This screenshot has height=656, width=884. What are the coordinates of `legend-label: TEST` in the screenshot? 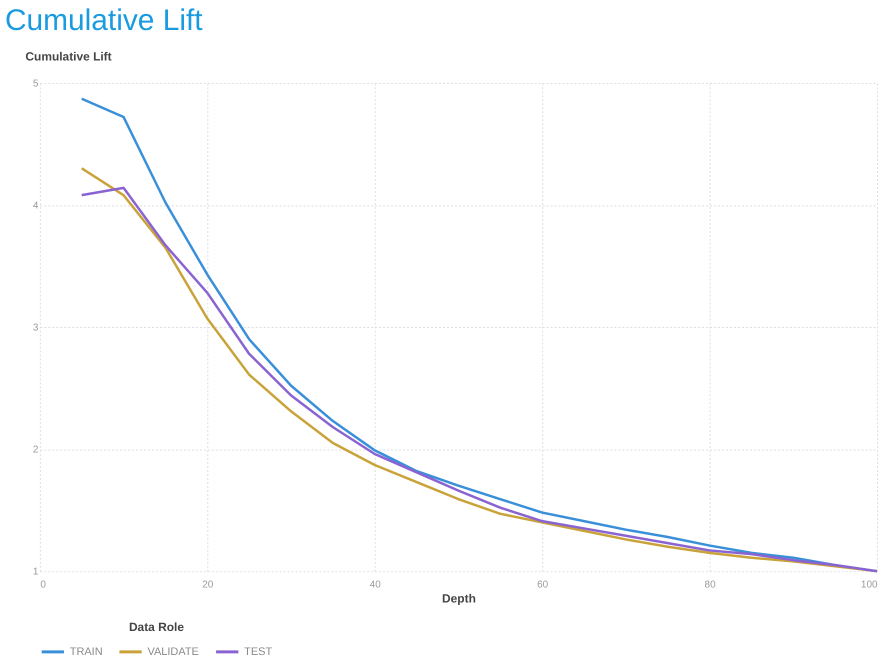 It's located at (258, 651).